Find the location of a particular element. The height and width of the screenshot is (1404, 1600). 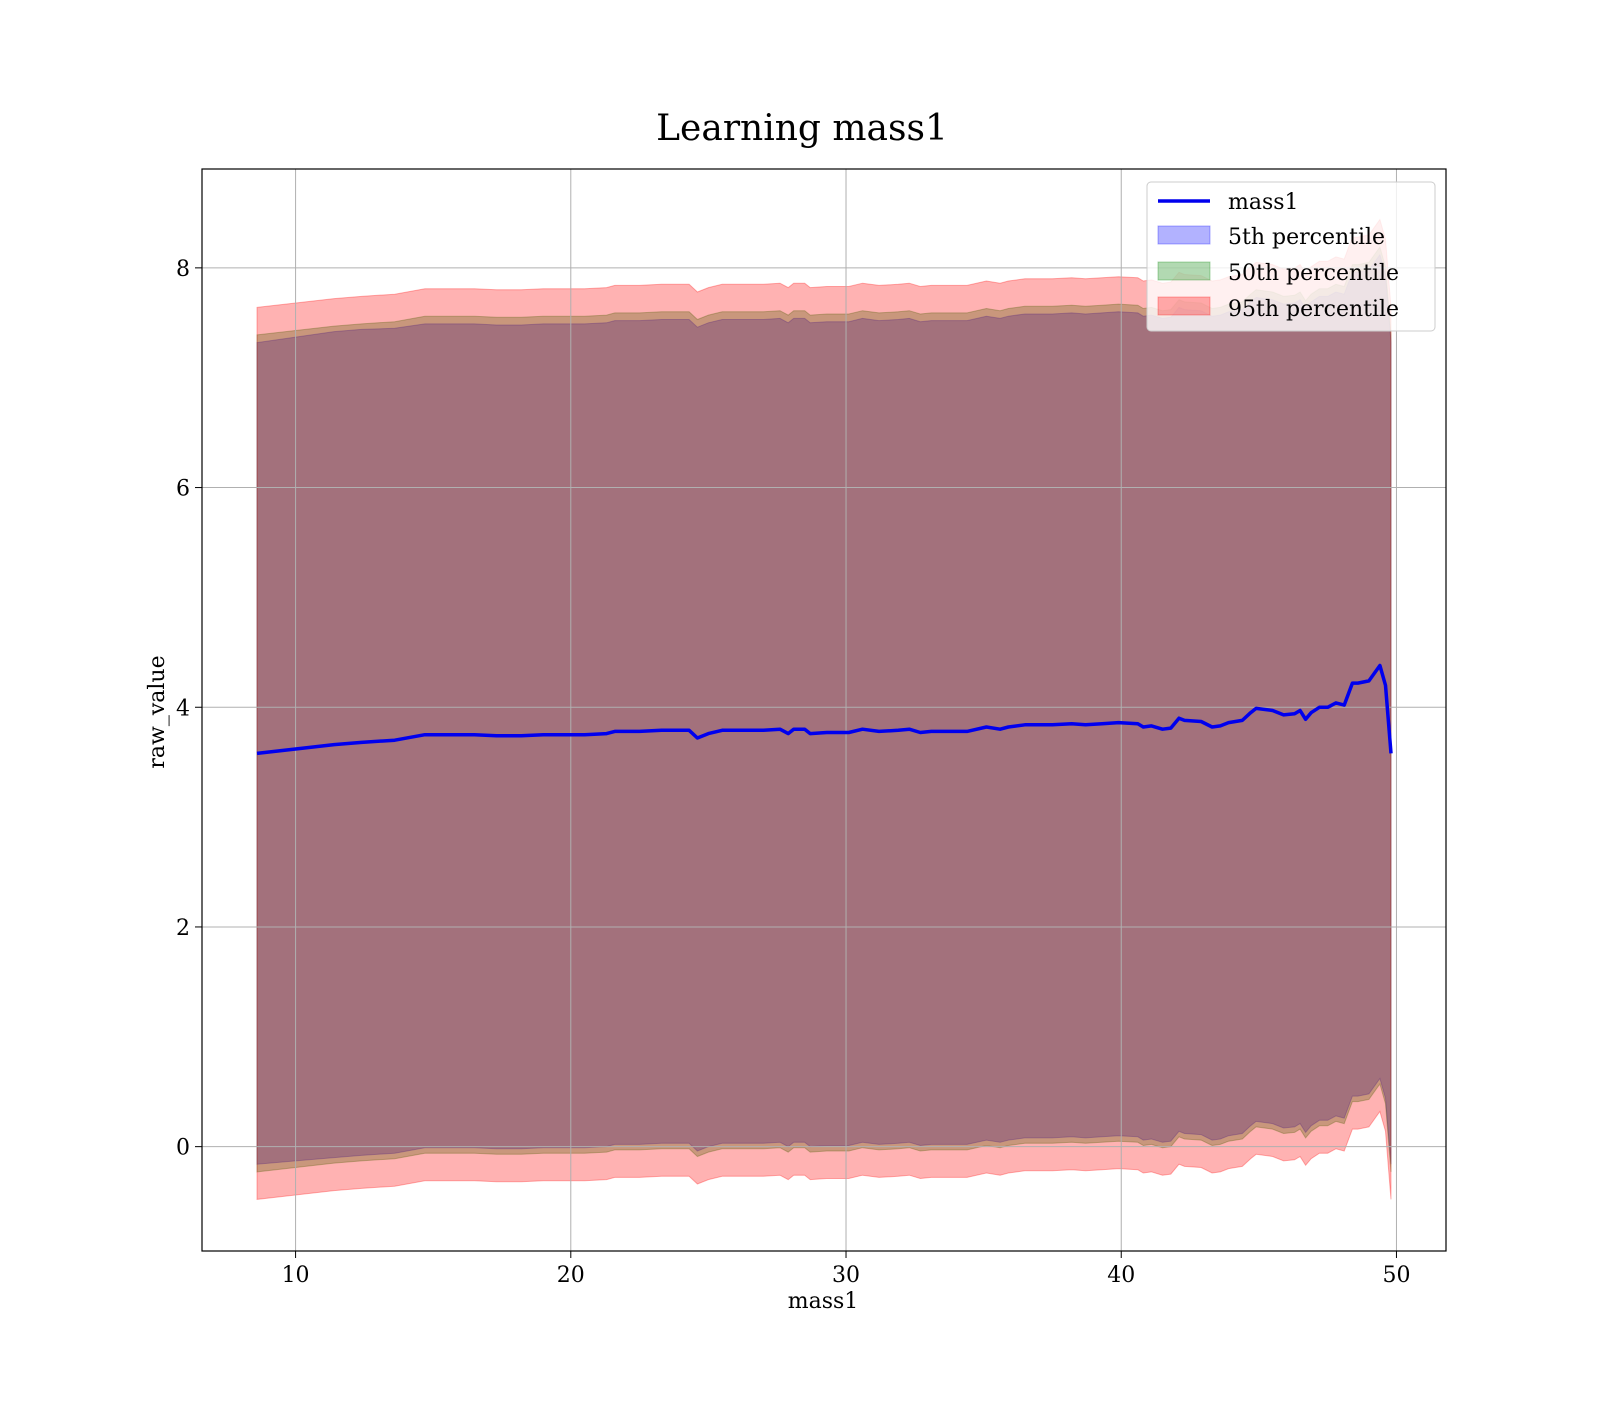

legend-label-mass1: mass1 is located at coordinates (1263, 202).